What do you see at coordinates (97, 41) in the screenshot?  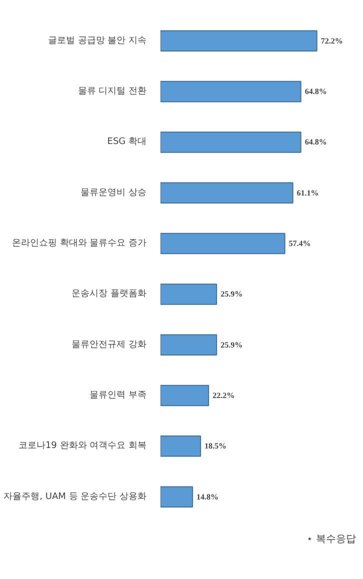 I see `y-tick-label: 글로벌 공급망 불안 지속` at bounding box center [97, 41].